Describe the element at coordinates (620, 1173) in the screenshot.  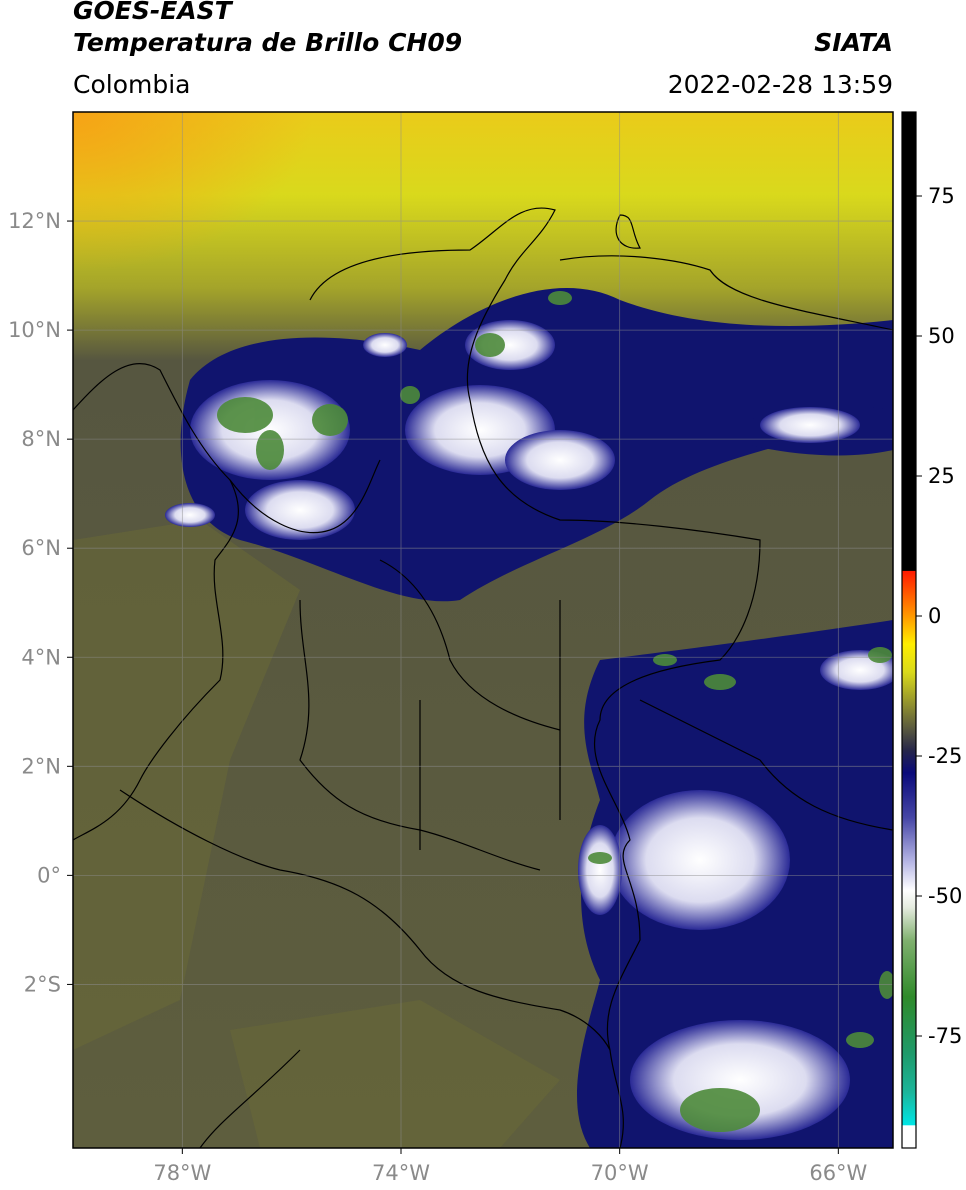
I see `lon-tick-label-2: 70°W` at that location.